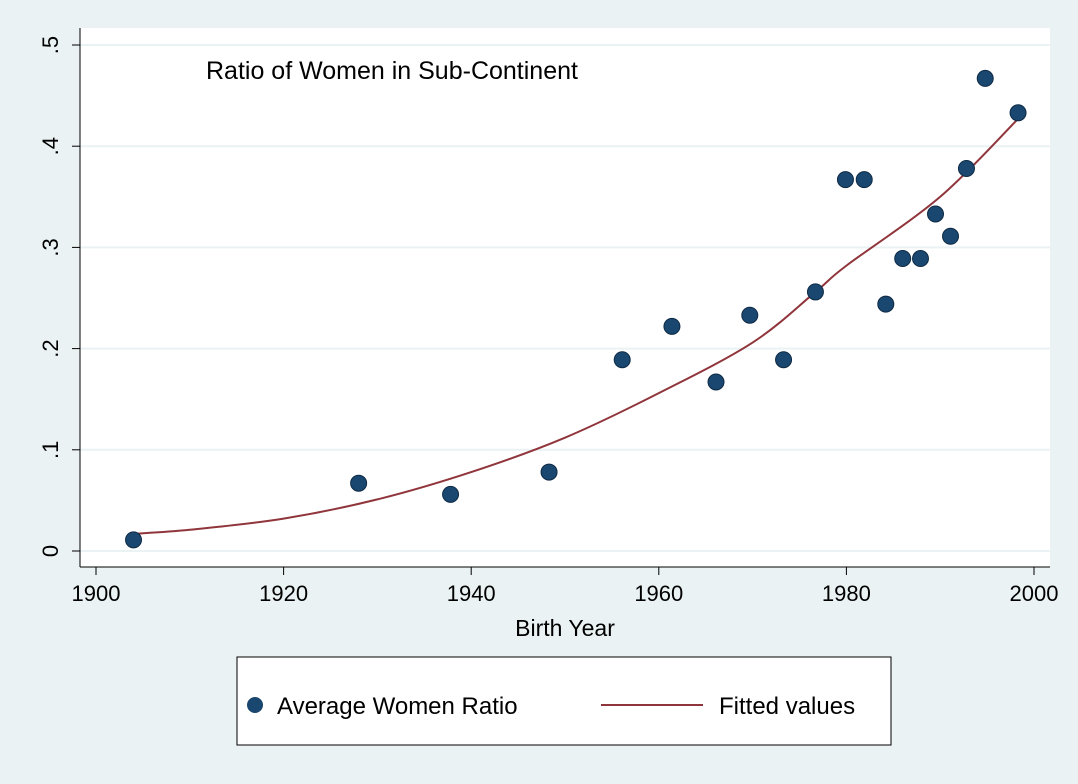 The image size is (1078, 784). What do you see at coordinates (283, 593) in the screenshot?
I see `x-tick-label: 1920` at bounding box center [283, 593].